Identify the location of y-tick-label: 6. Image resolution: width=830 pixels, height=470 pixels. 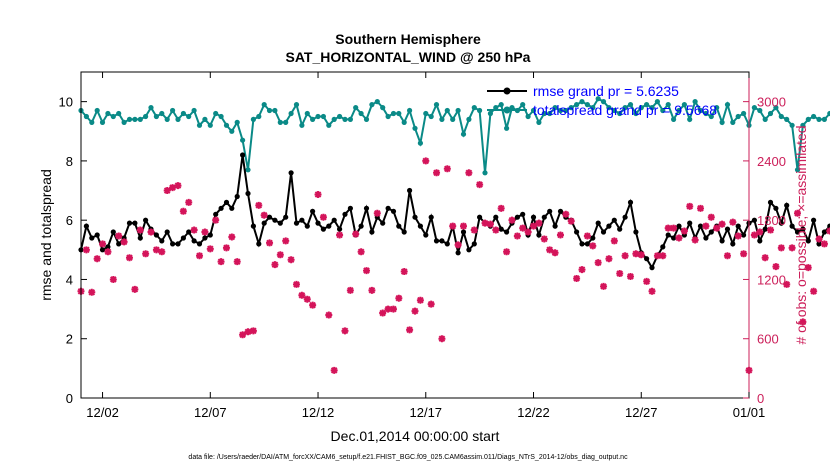
(69, 220).